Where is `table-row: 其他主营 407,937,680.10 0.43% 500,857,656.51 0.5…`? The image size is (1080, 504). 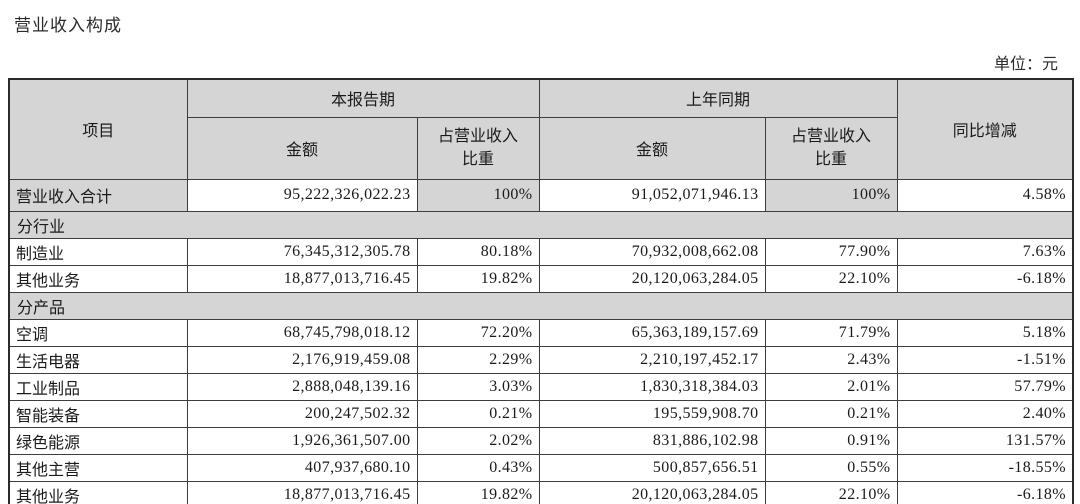 table-row: 其他主营 407,937,680.10 0.43% 500,857,656.51 0.5… is located at coordinates (541, 467).